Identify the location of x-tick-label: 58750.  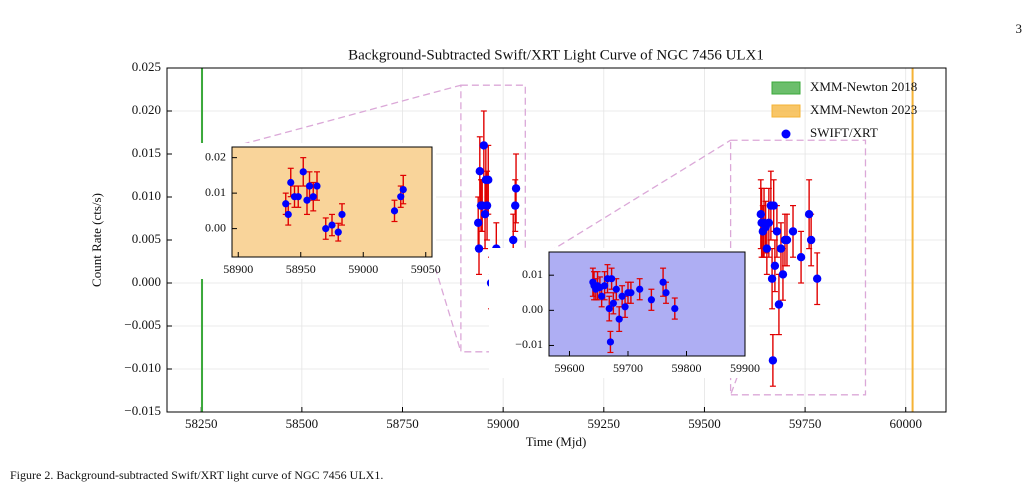
(402, 423).